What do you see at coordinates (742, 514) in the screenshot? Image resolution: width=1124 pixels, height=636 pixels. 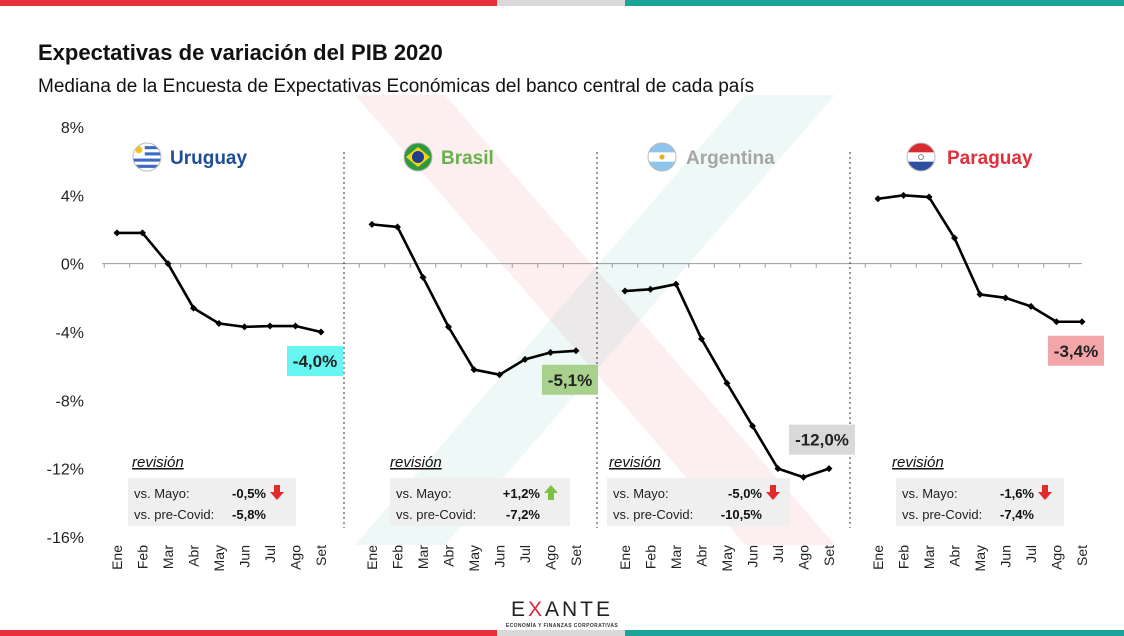 I see `revision-row-value: -10,5%` at bounding box center [742, 514].